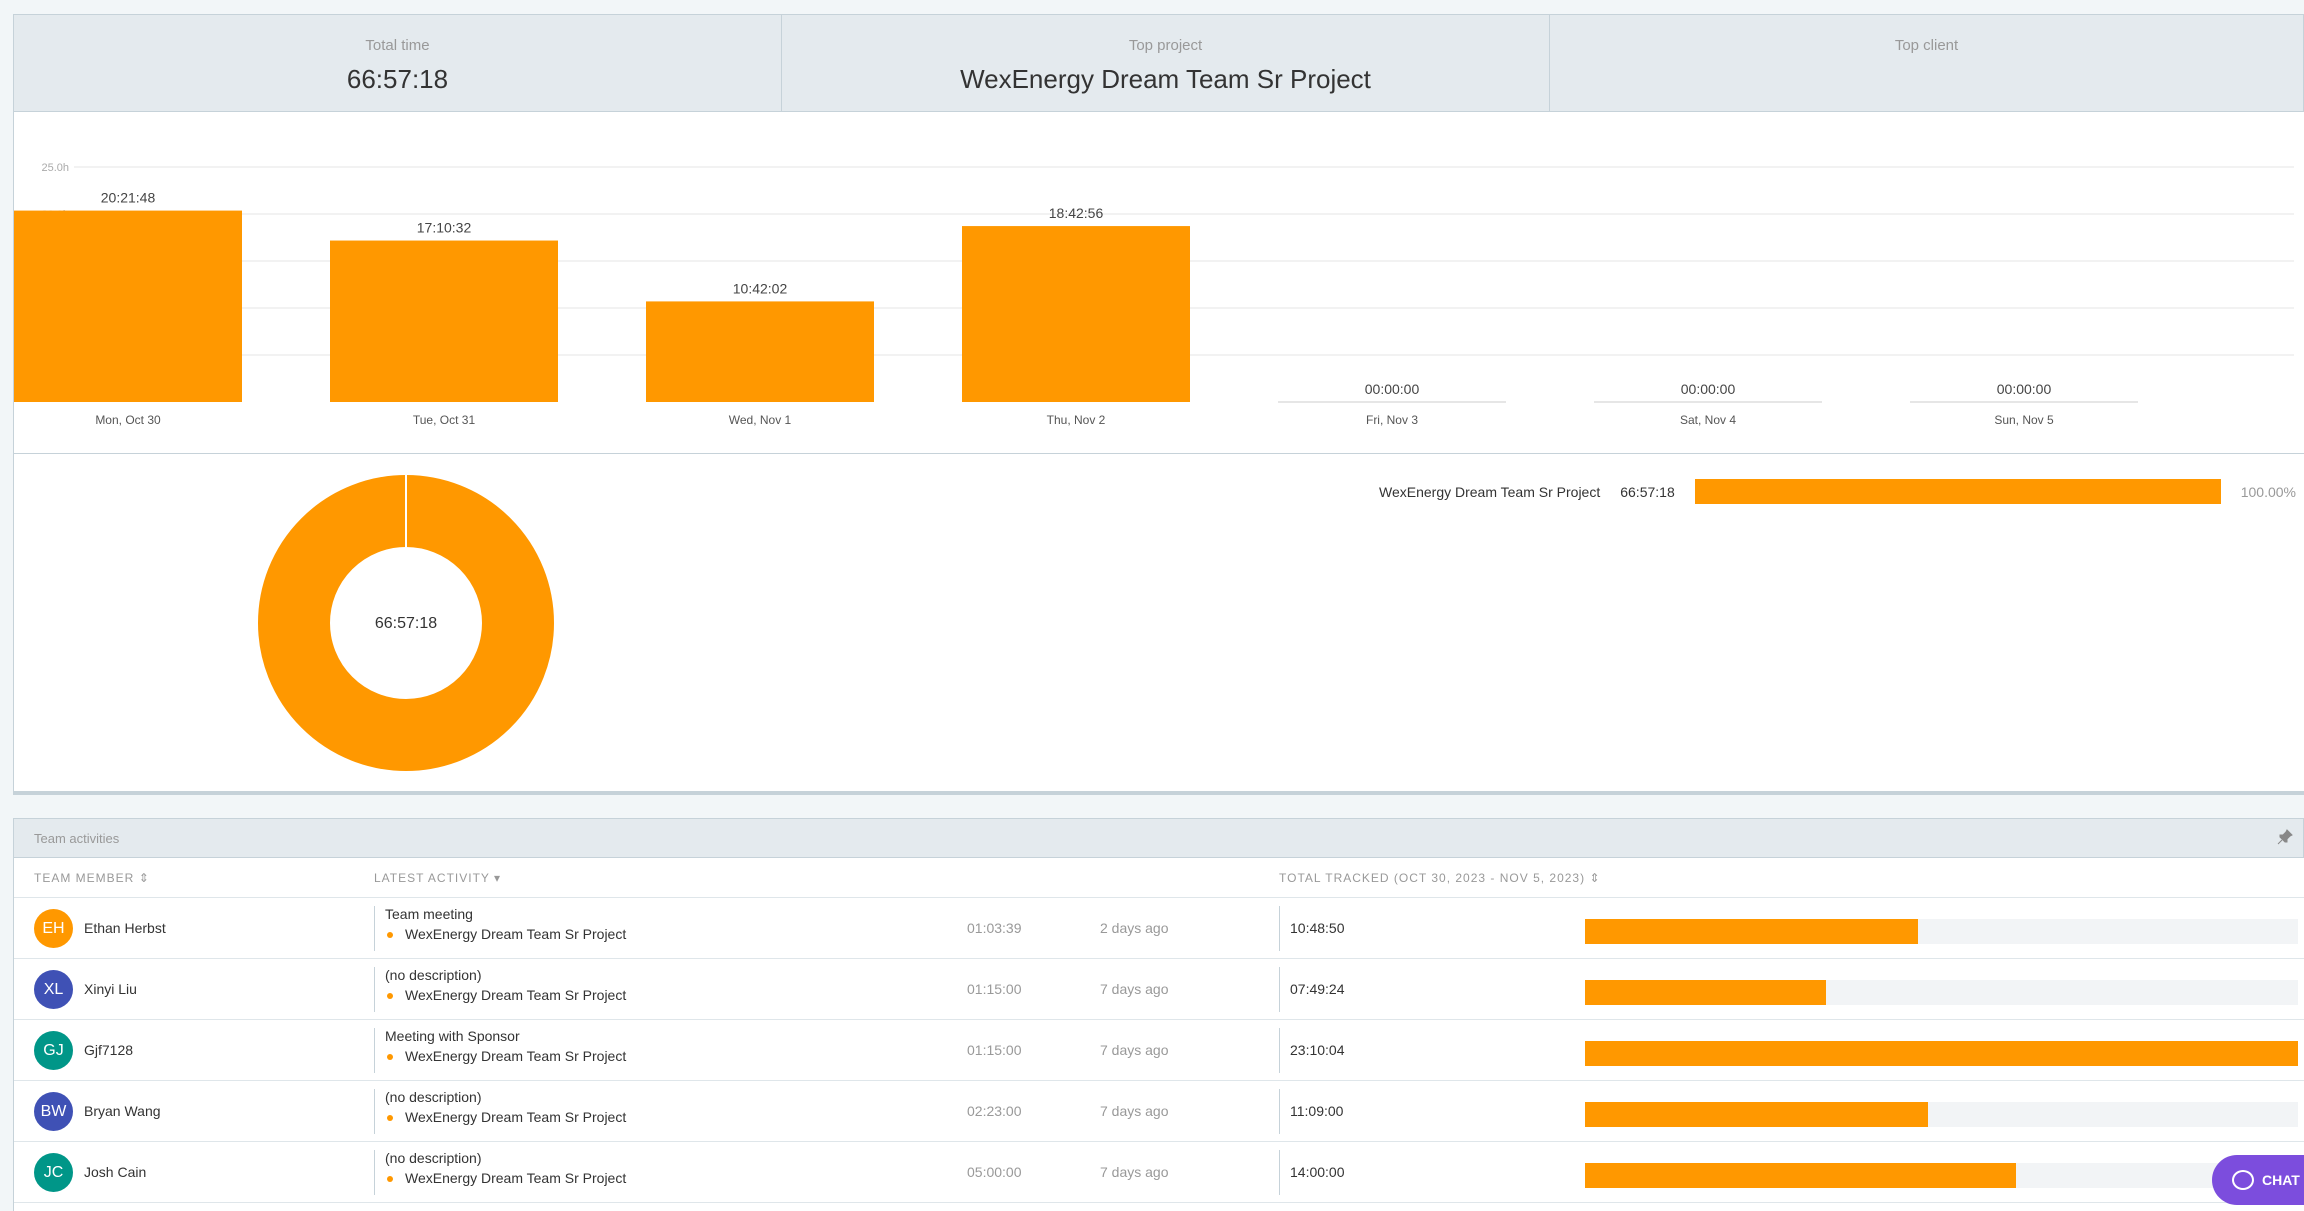 Image resolution: width=2304 pixels, height=1211 pixels. What do you see at coordinates (53, 989) in the screenshot?
I see `avatar: XL` at bounding box center [53, 989].